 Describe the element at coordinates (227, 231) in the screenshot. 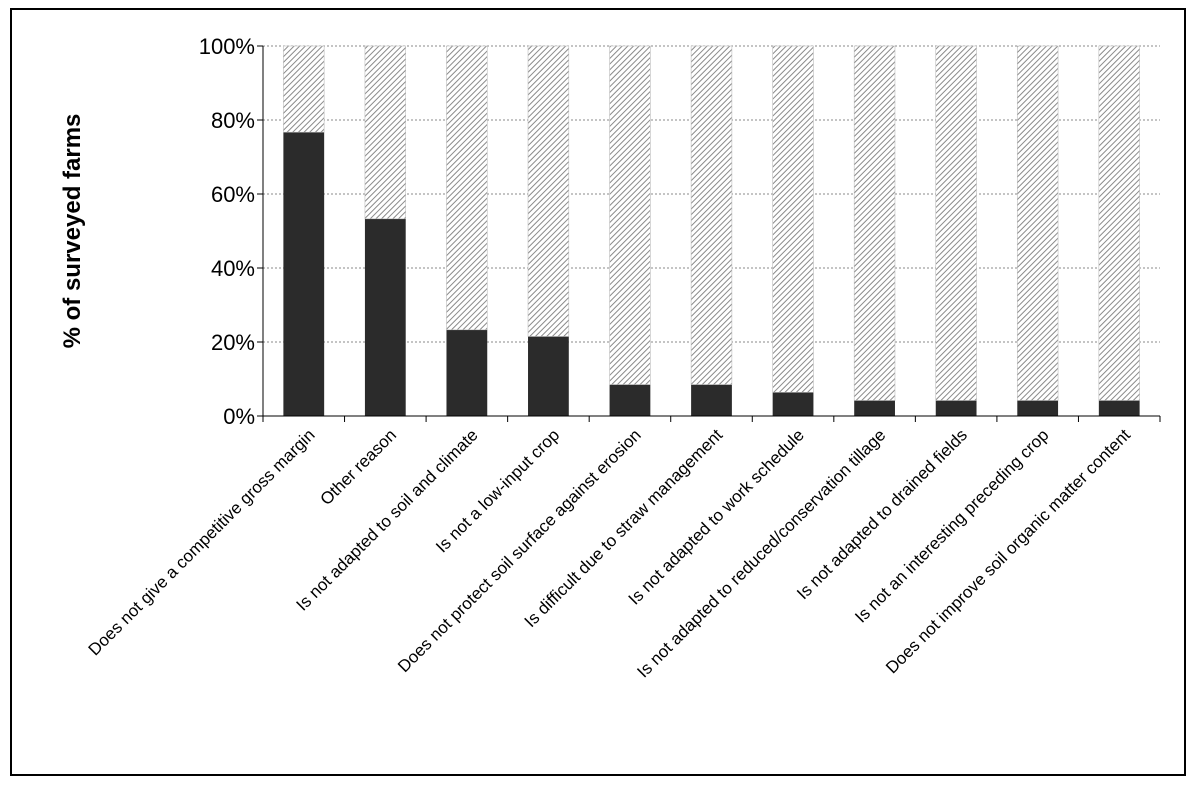

I see `y-tick-labels: 0% 20% 40% 60% 80% 100%` at that location.